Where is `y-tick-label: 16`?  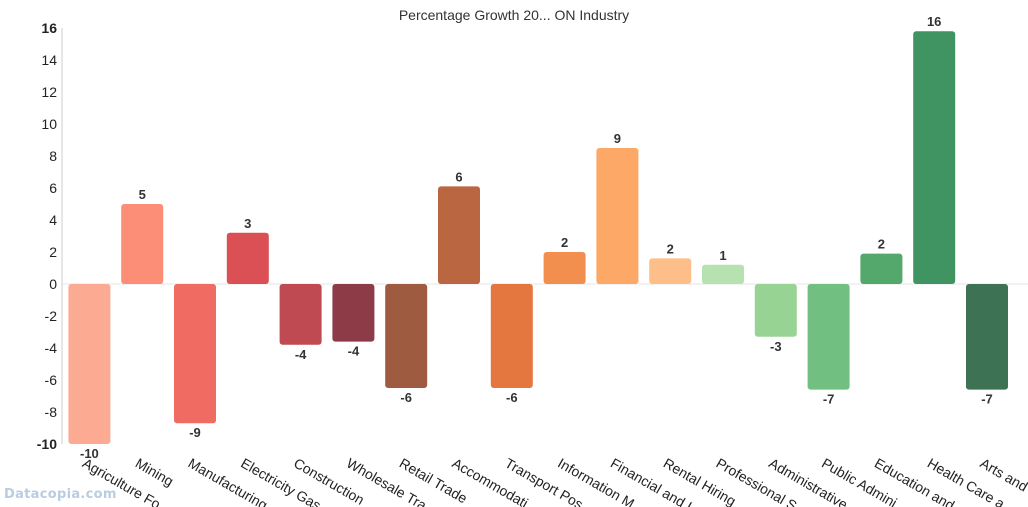
y-tick-label: 16 is located at coordinates (49, 28).